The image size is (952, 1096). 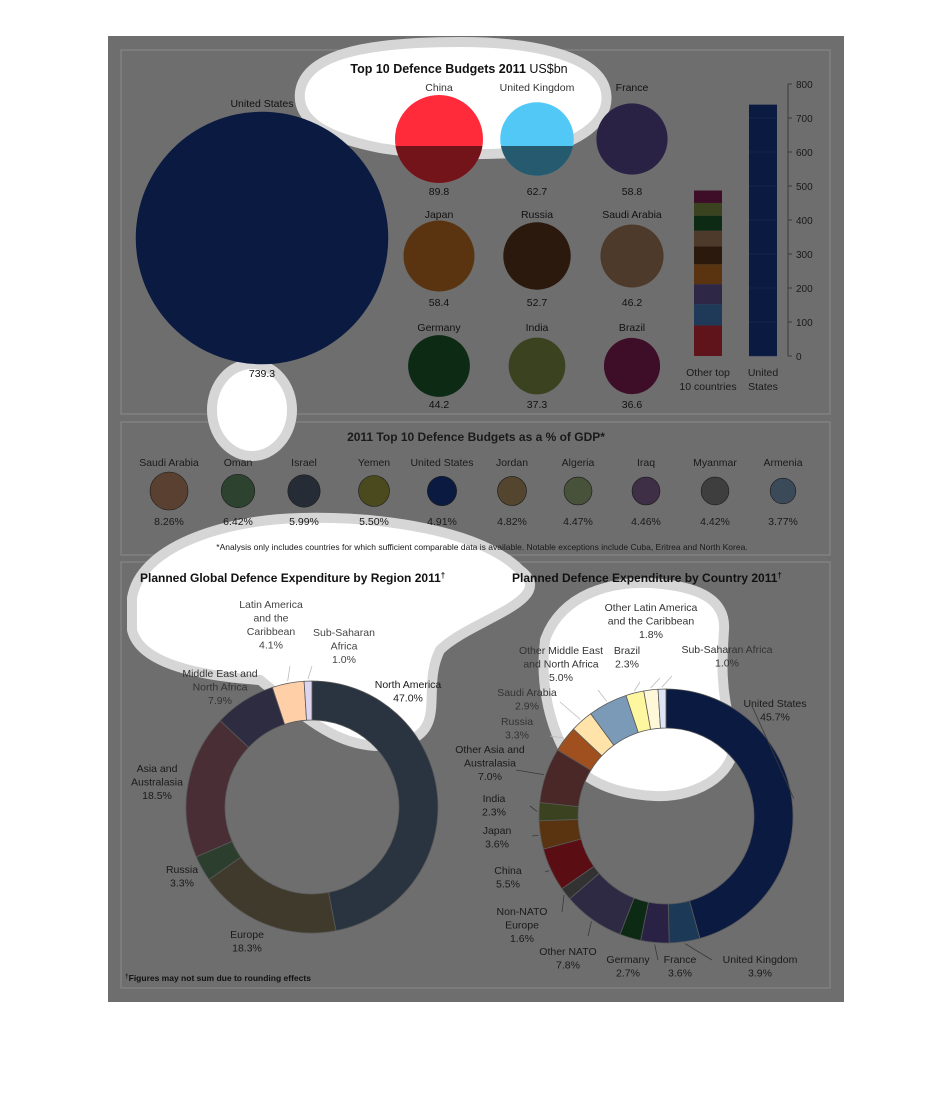 I want to click on country-label-brazil-line2: 2.3%, so click(x=627, y=665).